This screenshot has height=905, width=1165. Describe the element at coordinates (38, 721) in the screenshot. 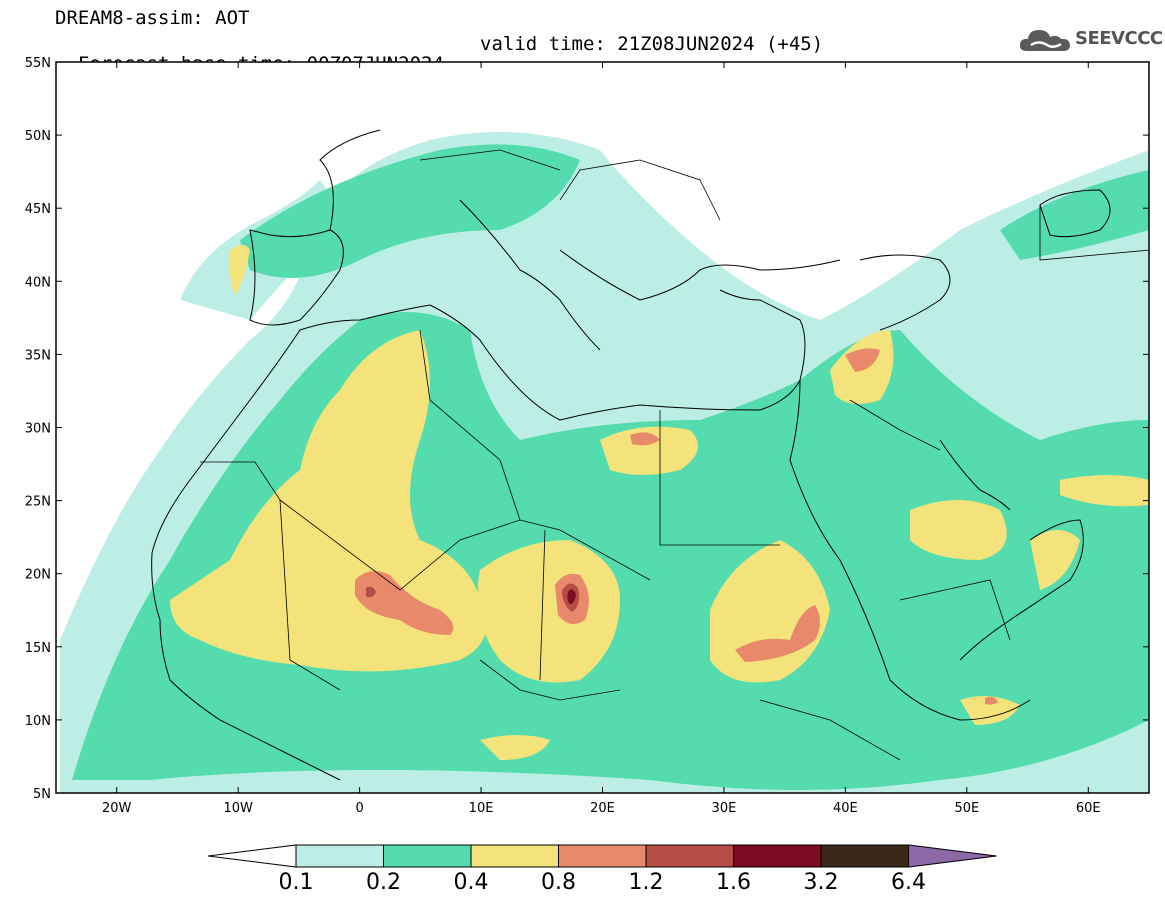

I see `lat-label: 10N` at that location.